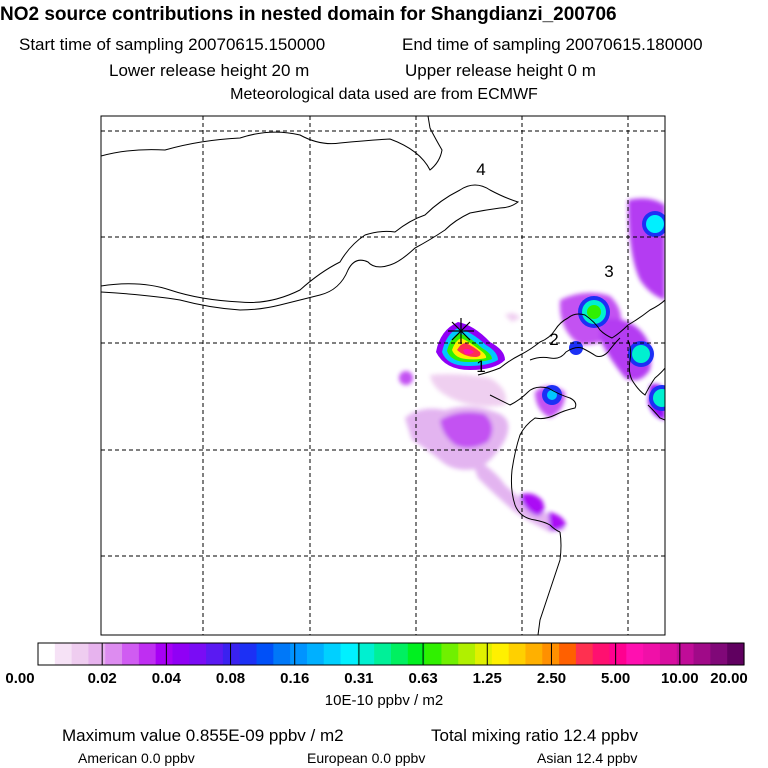 The height and width of the screenshot is (768, 768). What do you see at coordinates (272, 143) in the screenshot?
I see `border-north` at bounding box center [272, 143].